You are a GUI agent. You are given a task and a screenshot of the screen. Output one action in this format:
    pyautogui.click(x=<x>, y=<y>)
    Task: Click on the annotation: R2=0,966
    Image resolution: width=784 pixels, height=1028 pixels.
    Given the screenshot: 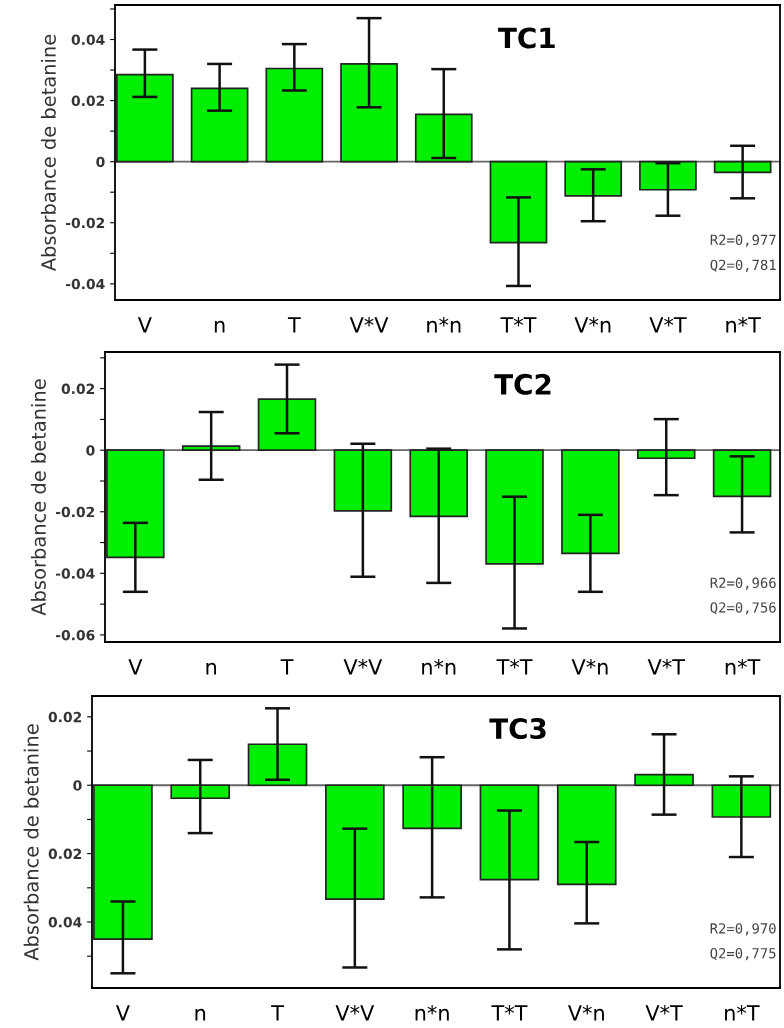 What is the action you would take?
    pyautogui.click(x=743, y=583)
    